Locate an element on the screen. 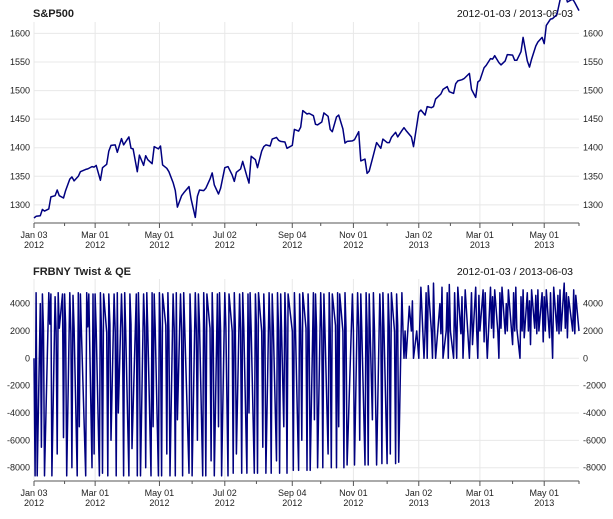  frbny-date-range: 2012-01-03 / 2013-06-03 is located at coordinates (515, 272).